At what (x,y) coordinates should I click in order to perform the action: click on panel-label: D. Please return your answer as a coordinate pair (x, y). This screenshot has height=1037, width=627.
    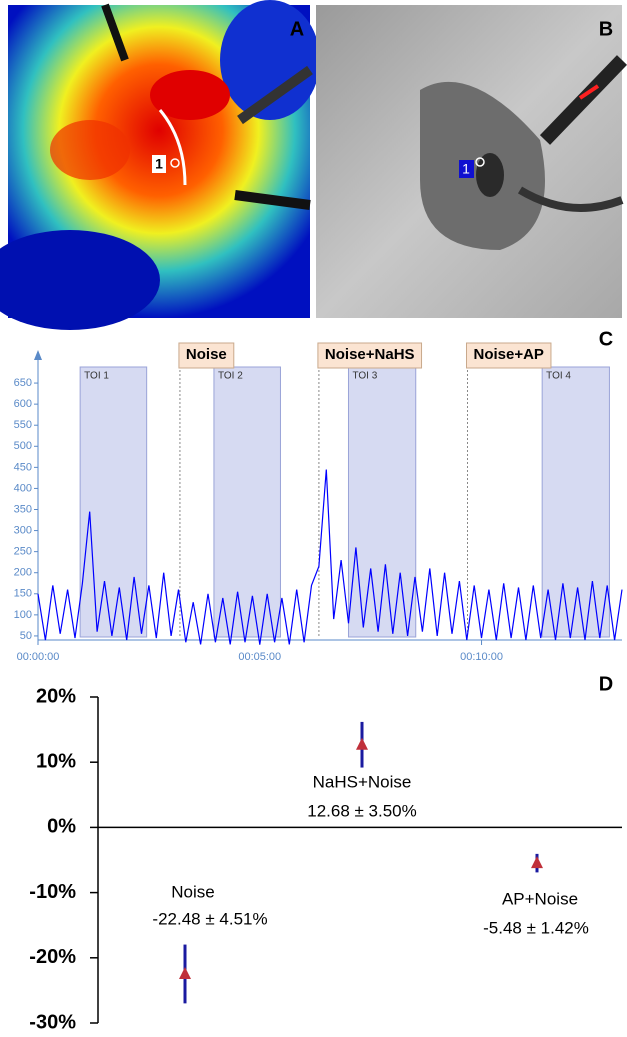
    Looking at the image, I should click on (606, 684).